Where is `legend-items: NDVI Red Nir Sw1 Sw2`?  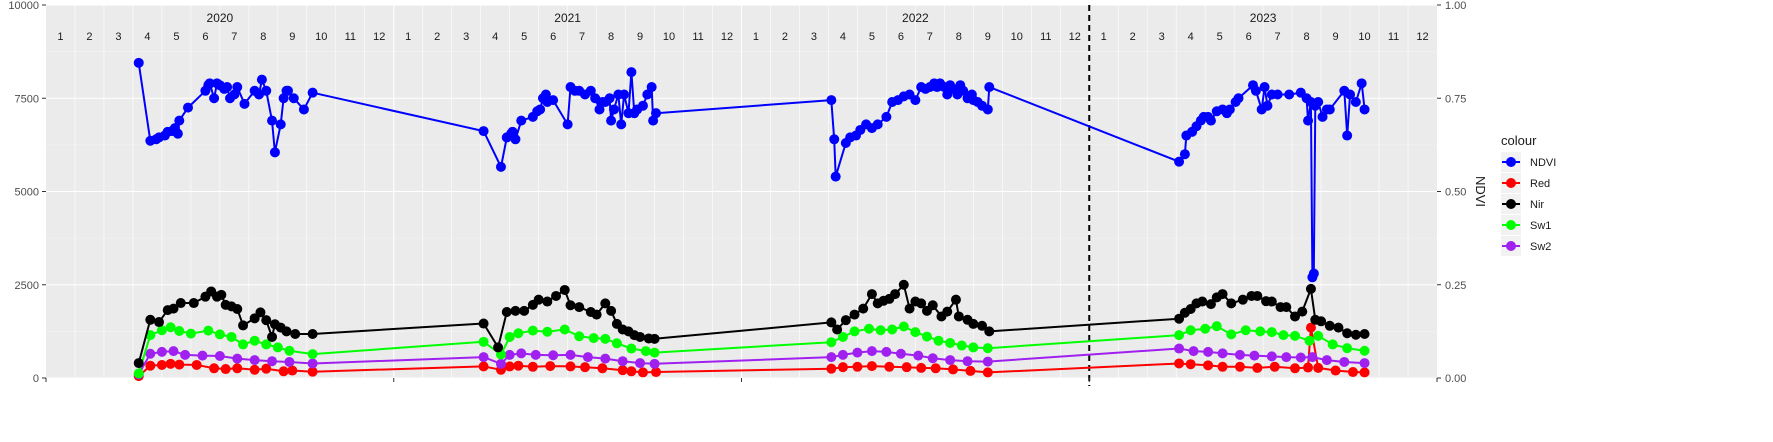 legend-items: NDVI Red Nir Sw1 Sw2 is located at coordinates (1528, 204).